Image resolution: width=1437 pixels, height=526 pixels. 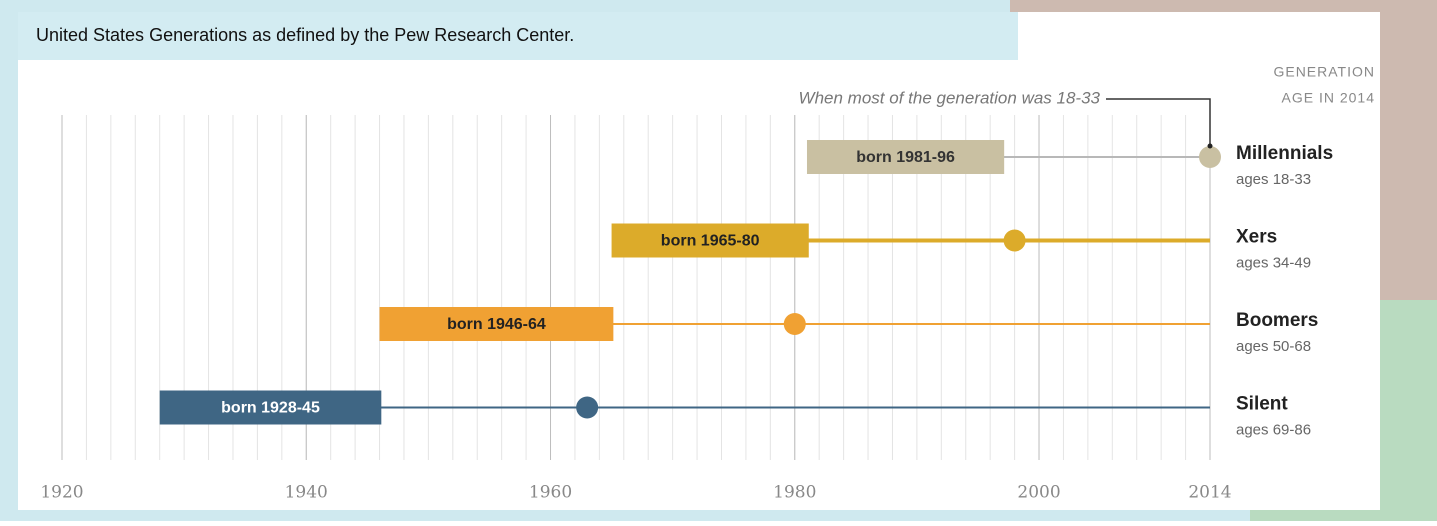 What do you see at coordinates (1273, 429) in the screenshot?
I see `generation-ages: ages 69-86` at bounding box center [1273, 429].